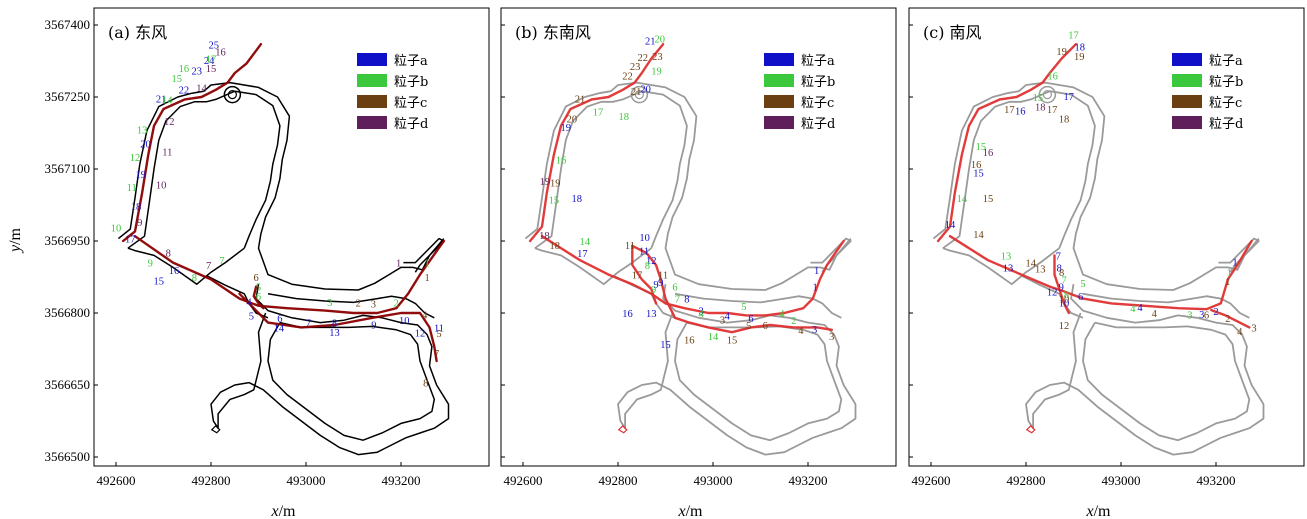 This screenshot has height=519, width=1307. I want to click on particle-d-marker: 14, so click(201, 88).